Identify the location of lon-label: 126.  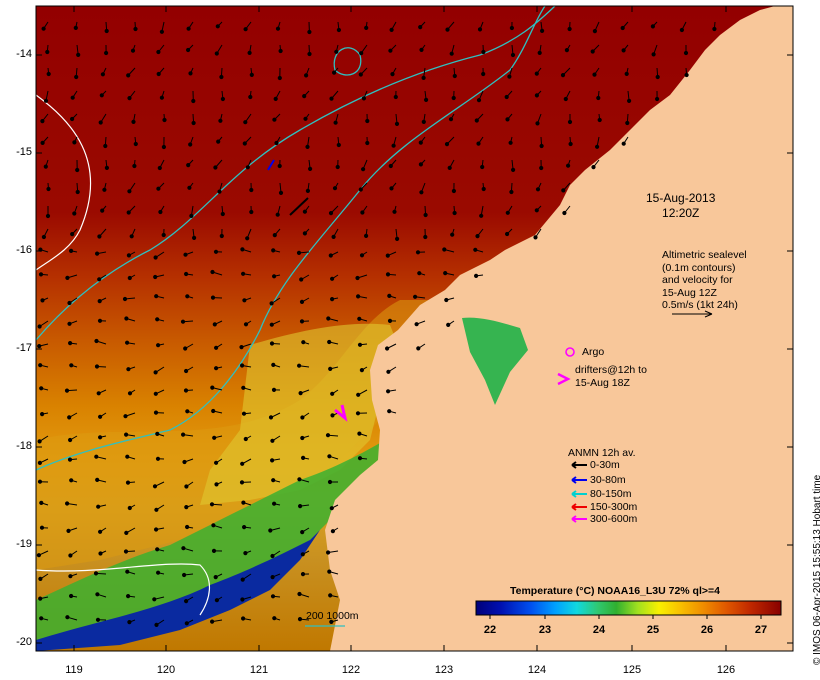
(726, 670).